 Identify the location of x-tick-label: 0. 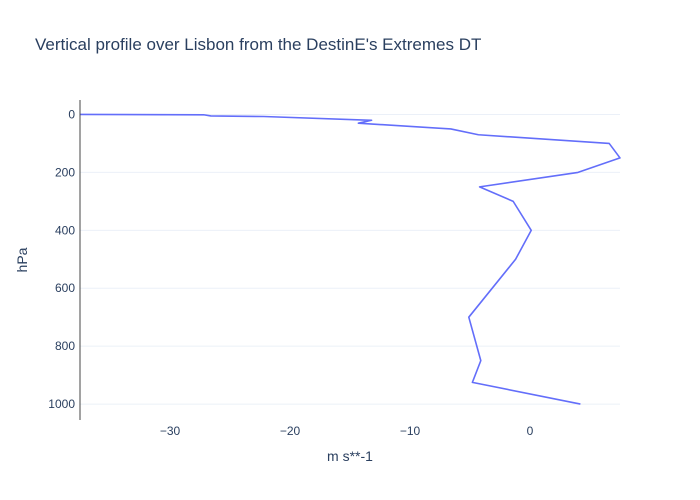
(530, 431).